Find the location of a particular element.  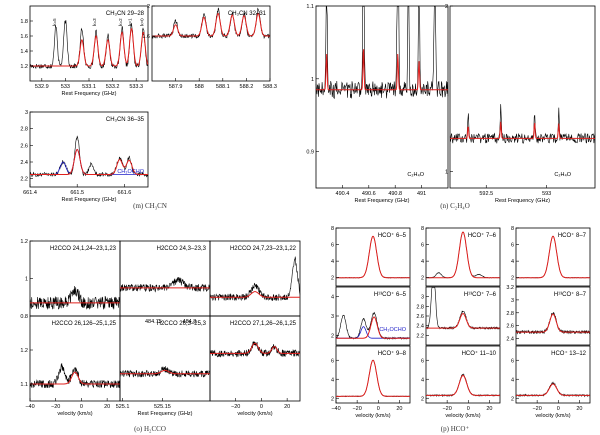

panel-hco-13-12: −20 0 20 2 4 6 HCO⁺ 13–12 velocity (km/s) is located at coordinates (551, 382).